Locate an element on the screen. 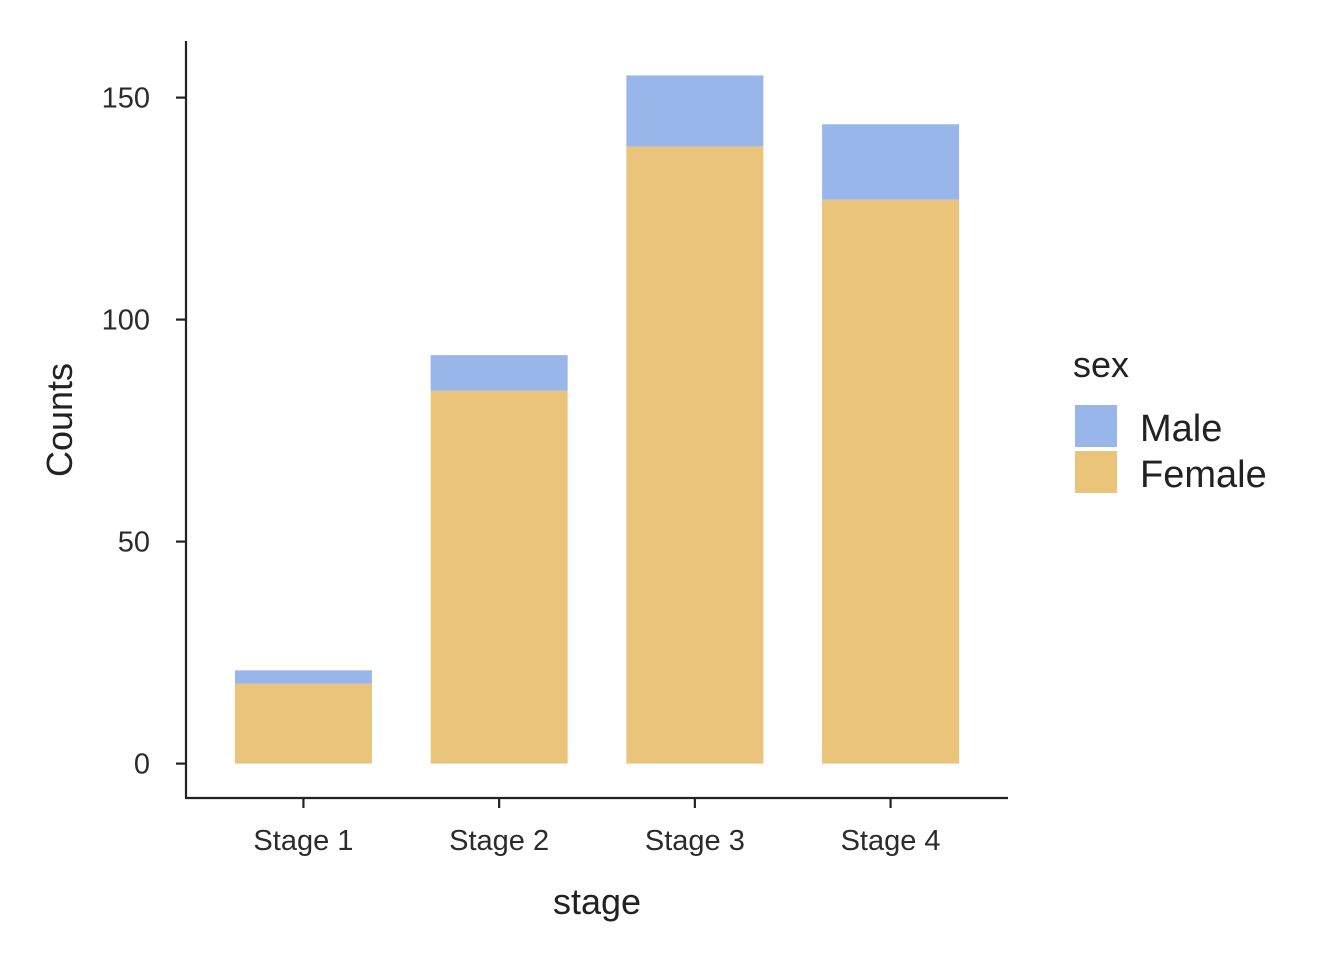 Image resolution: width=1344 pixels, height=960 pixels. legend-label-male: Male is located at coordinates (1181, 429).